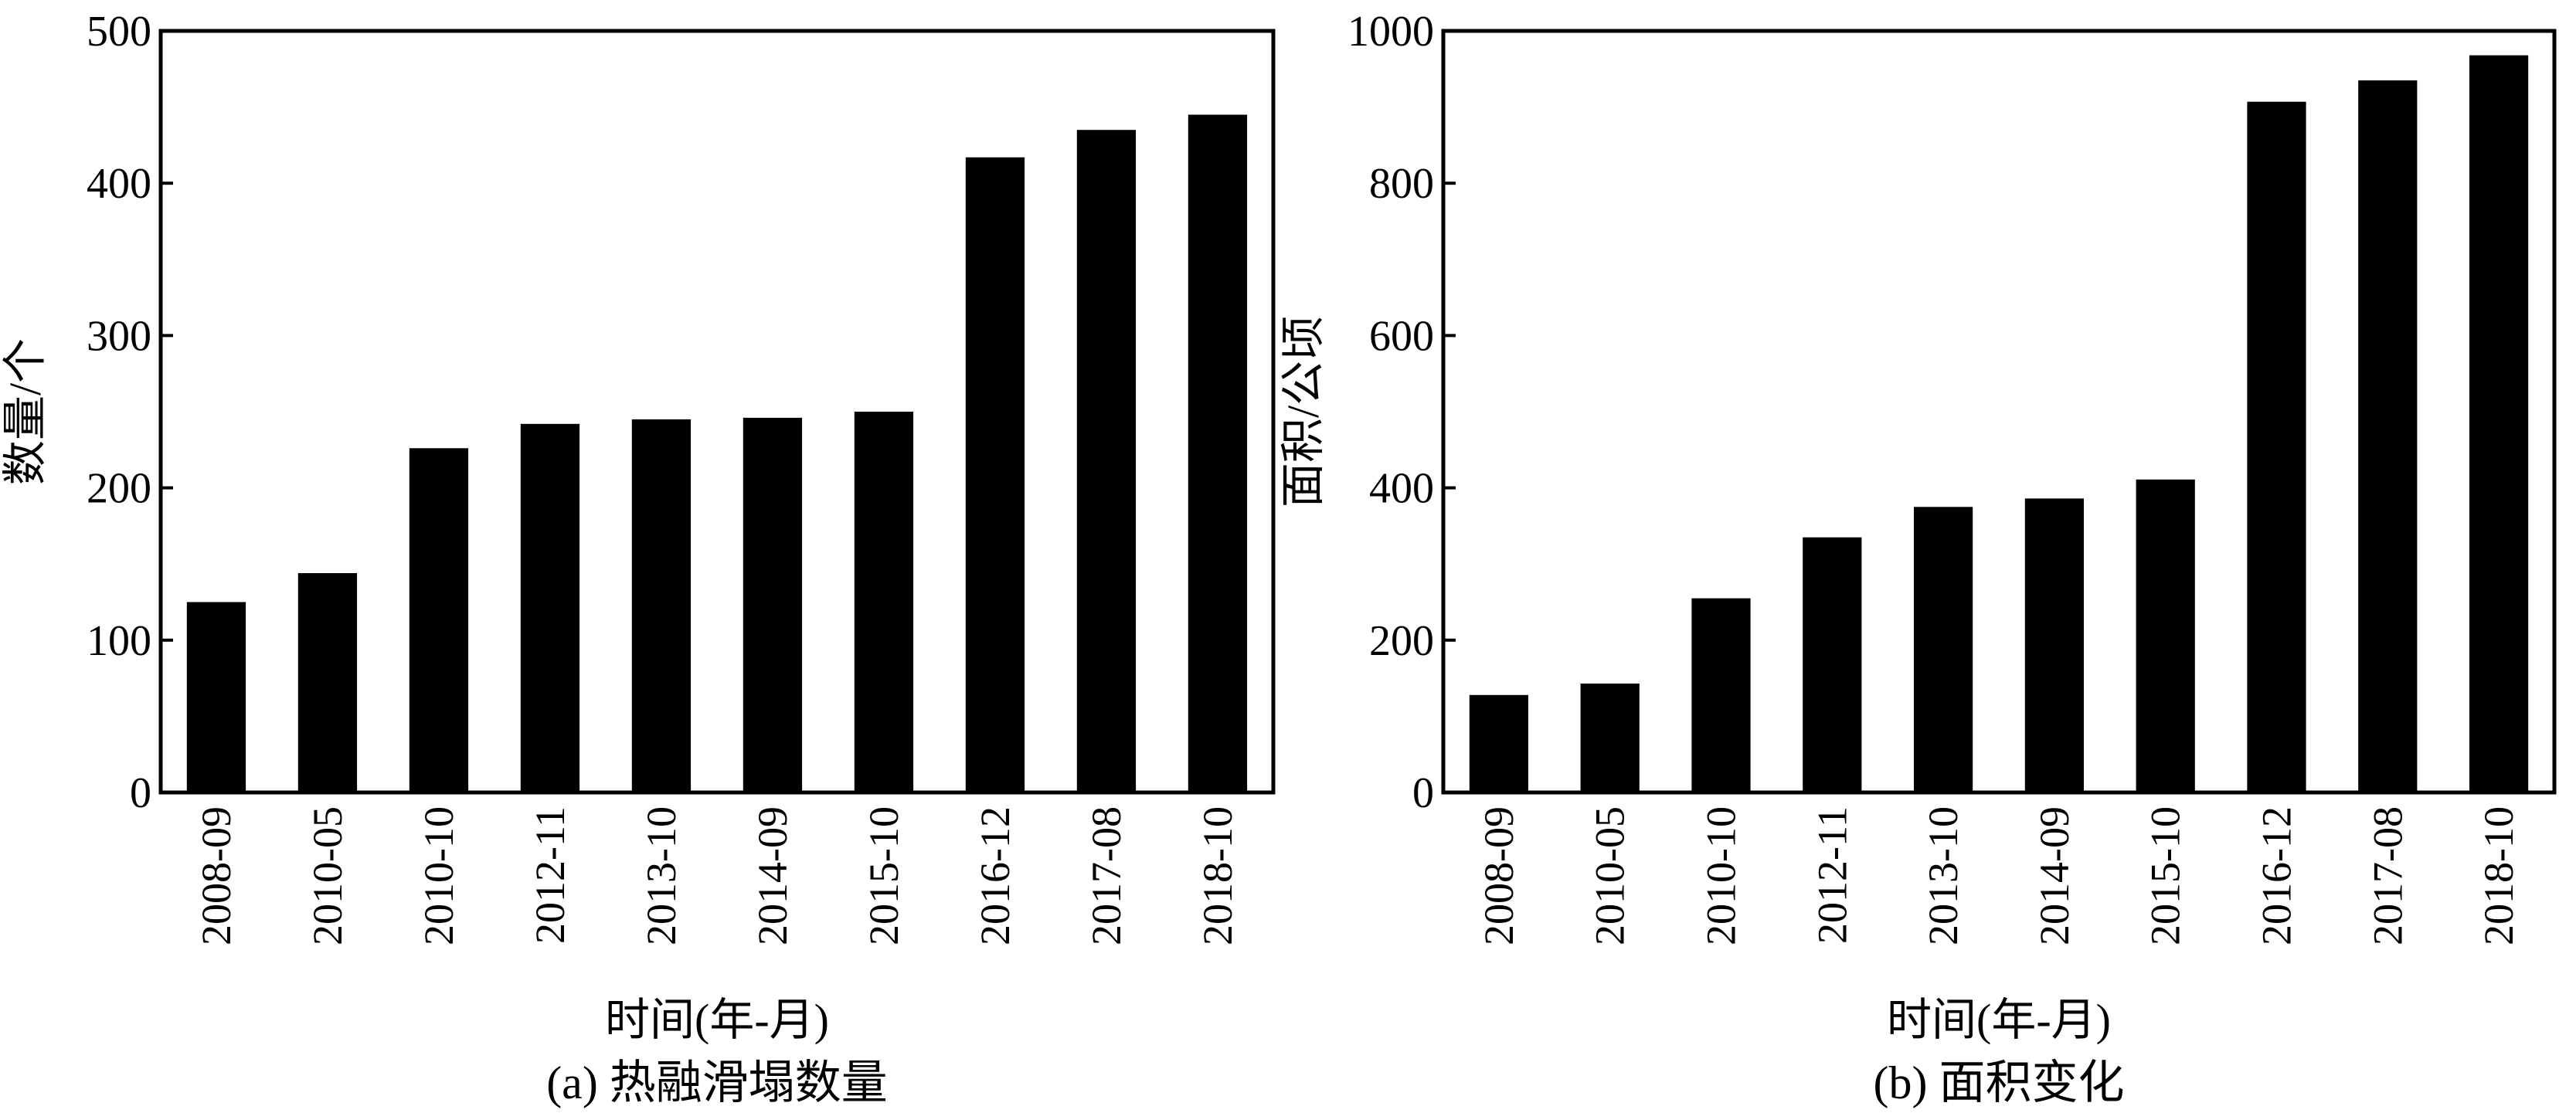 Image resolution: width=2576 pixels, height=1113 pixels. What do you see at coordinates (119, 336) in the screenshot?
I see `y-tick-label: 300` at bounding box center [119, 336].